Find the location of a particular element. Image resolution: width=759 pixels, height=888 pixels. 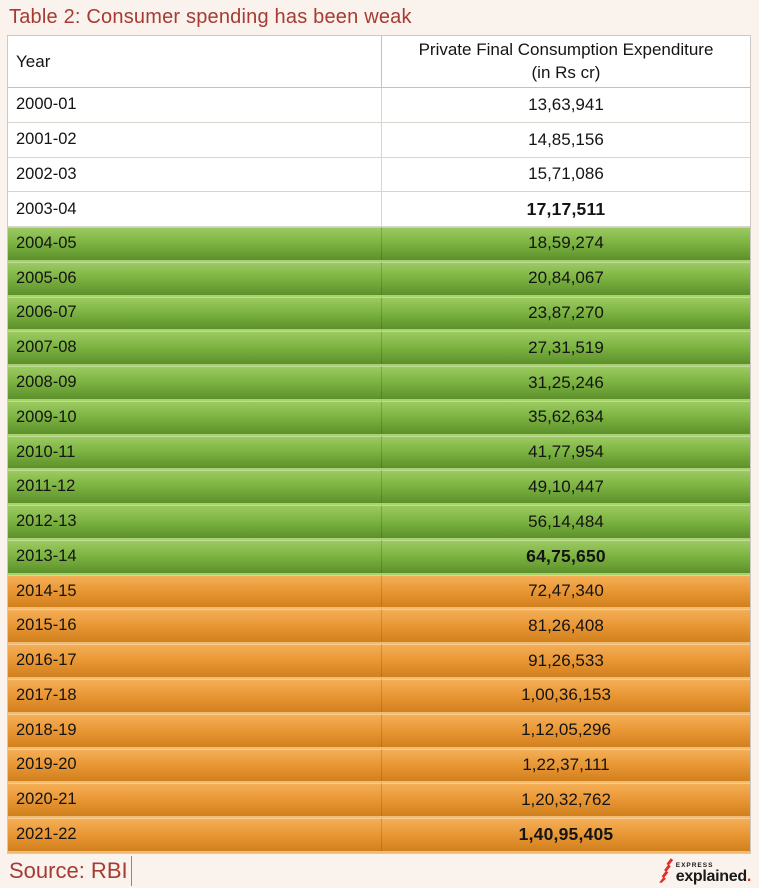

year-cell: 2006-07 is located at coordinates (46, 312).